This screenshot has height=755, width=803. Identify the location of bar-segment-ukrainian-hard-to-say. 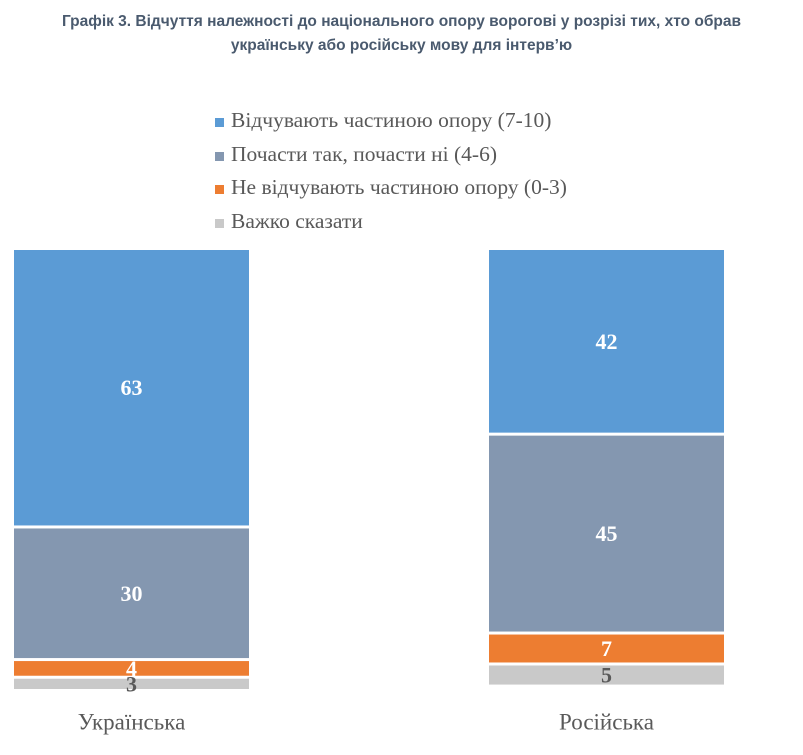
(131, 683).